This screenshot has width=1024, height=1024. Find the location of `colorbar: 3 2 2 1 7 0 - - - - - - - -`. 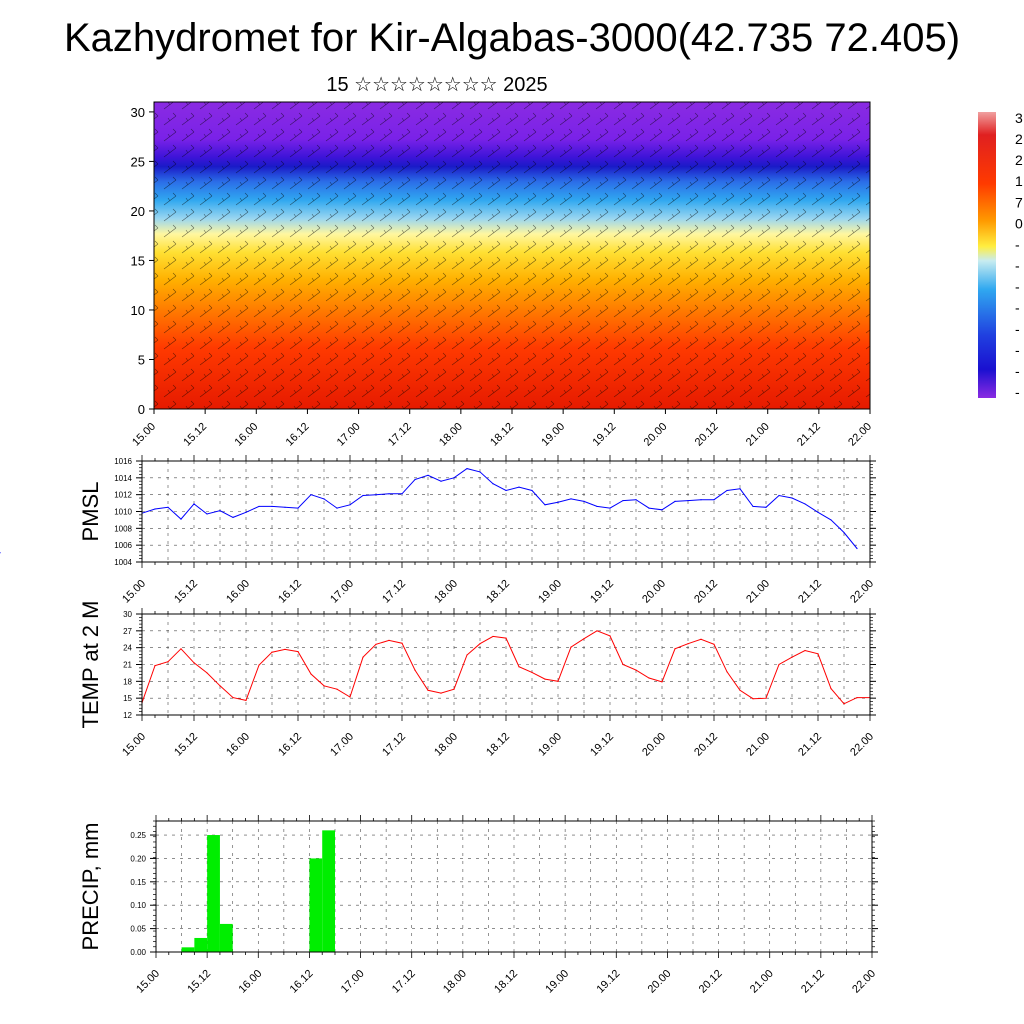

colorbar: 3 2 2 1 7 0 - - - - - - - - is located at coordinates (1000, 255).